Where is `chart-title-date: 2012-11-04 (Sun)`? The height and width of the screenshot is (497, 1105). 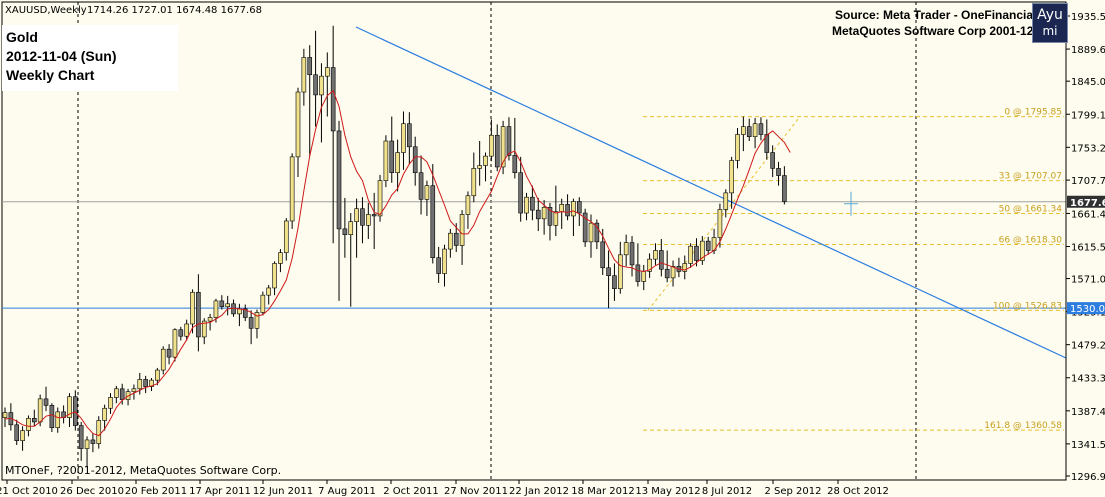 chart-title-date: 2012-11-04 (Sun) is located at coordinates (61, 56).